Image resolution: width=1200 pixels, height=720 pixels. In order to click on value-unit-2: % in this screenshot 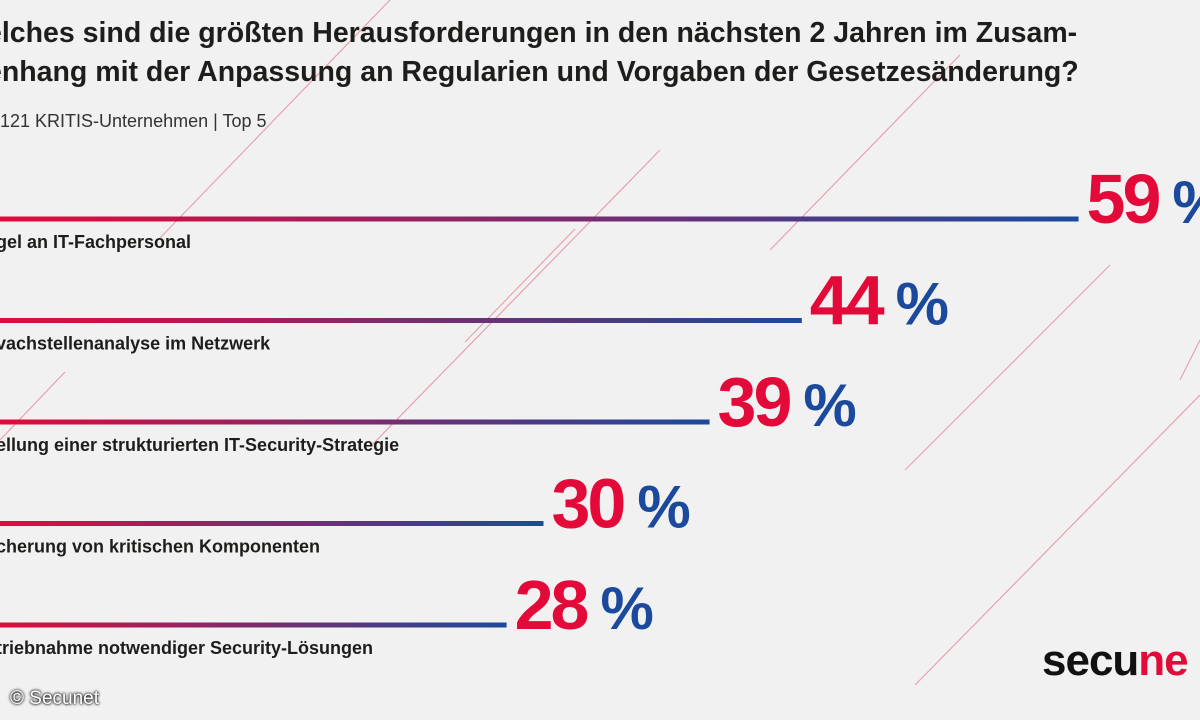, I will do `click(922, 304)`.